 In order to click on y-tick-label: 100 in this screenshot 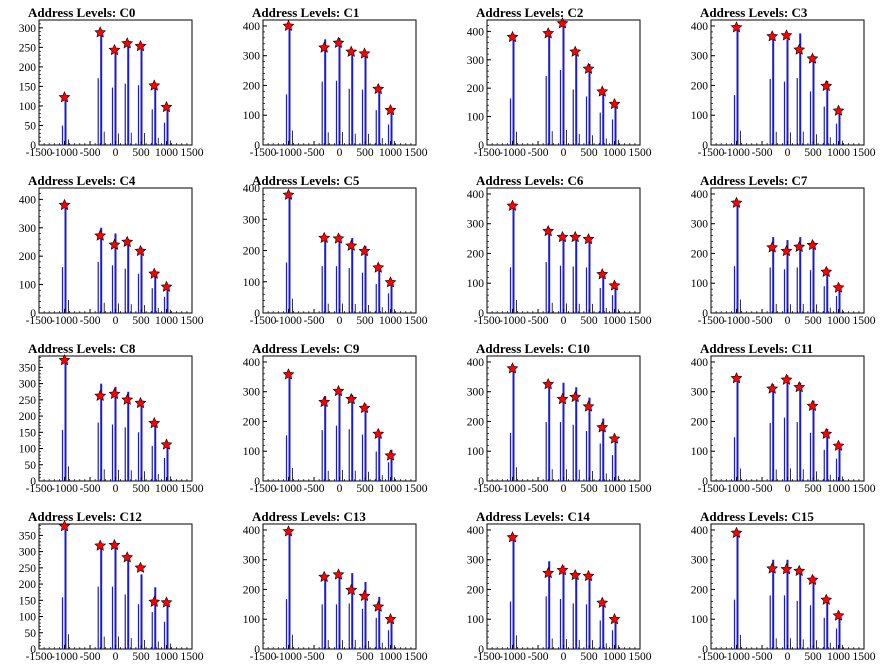, I will do `click(28, 107)`.